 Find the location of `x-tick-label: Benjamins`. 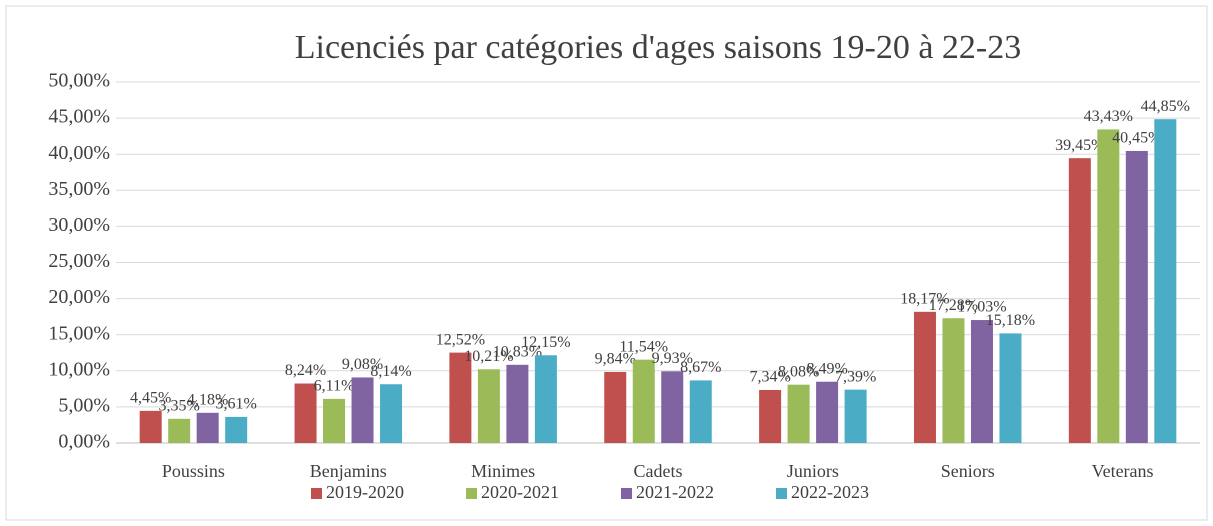

x-tick-label: Benjamins is located at coordinates (348, 471).